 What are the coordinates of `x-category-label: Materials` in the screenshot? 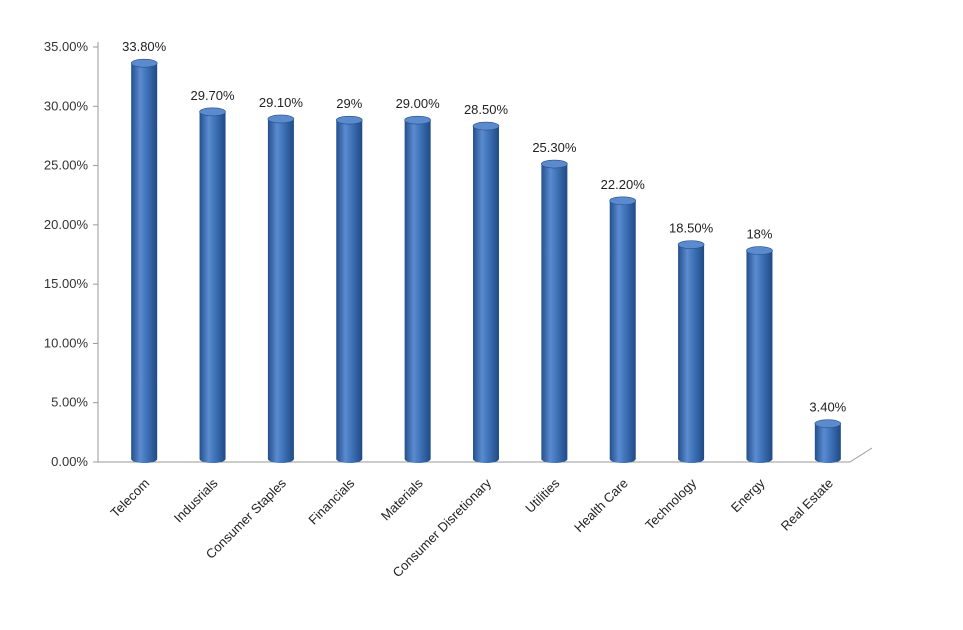 It's located at (402, 499).